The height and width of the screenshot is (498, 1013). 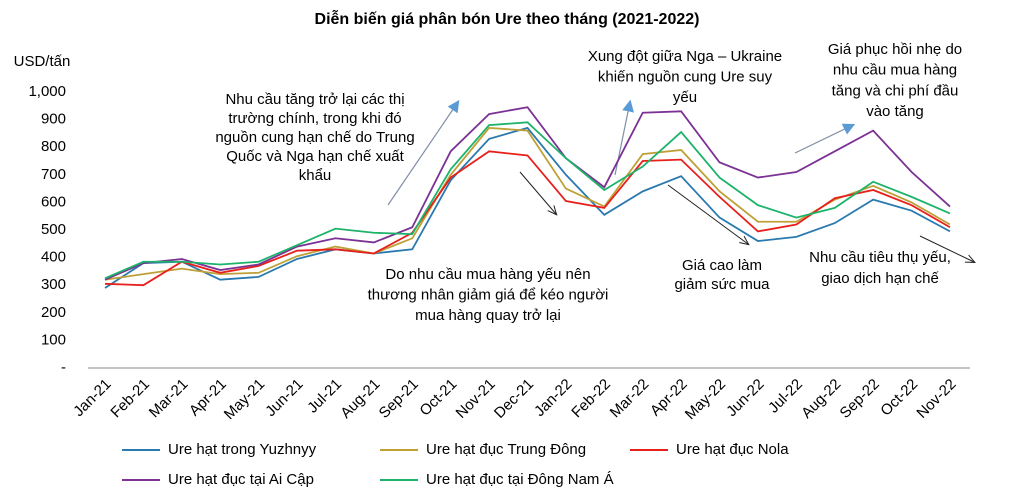 I want to click on x-tick-label: Mar-21, so click(x=169, y=399).